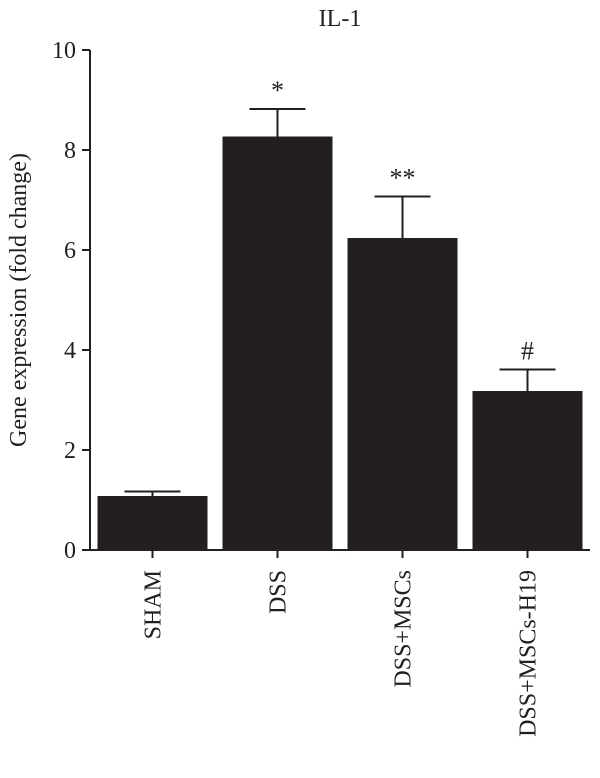 This screenshot has width=600, height=778. I want to click on y-tick-label: 8, so click(70, 151).